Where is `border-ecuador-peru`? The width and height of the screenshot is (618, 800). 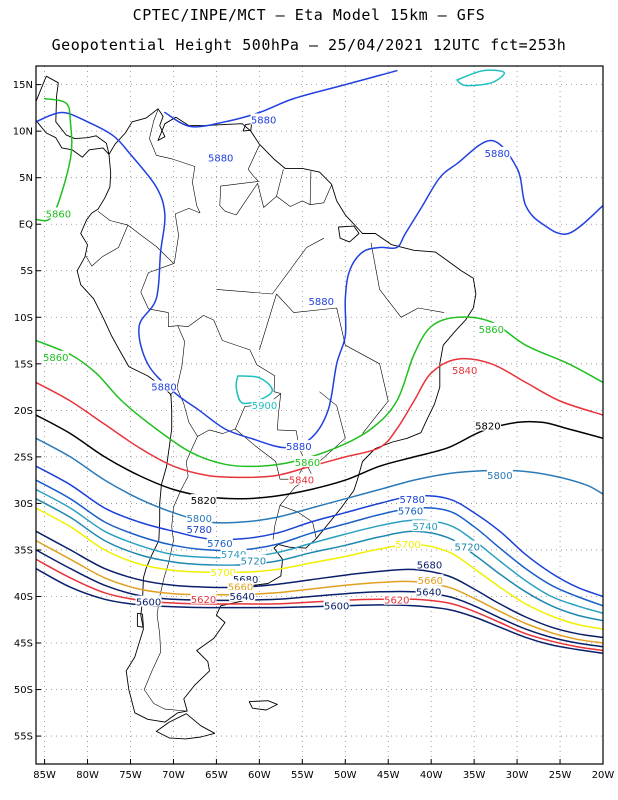
border-ecuador-peru is located at coordinates (107, 245).